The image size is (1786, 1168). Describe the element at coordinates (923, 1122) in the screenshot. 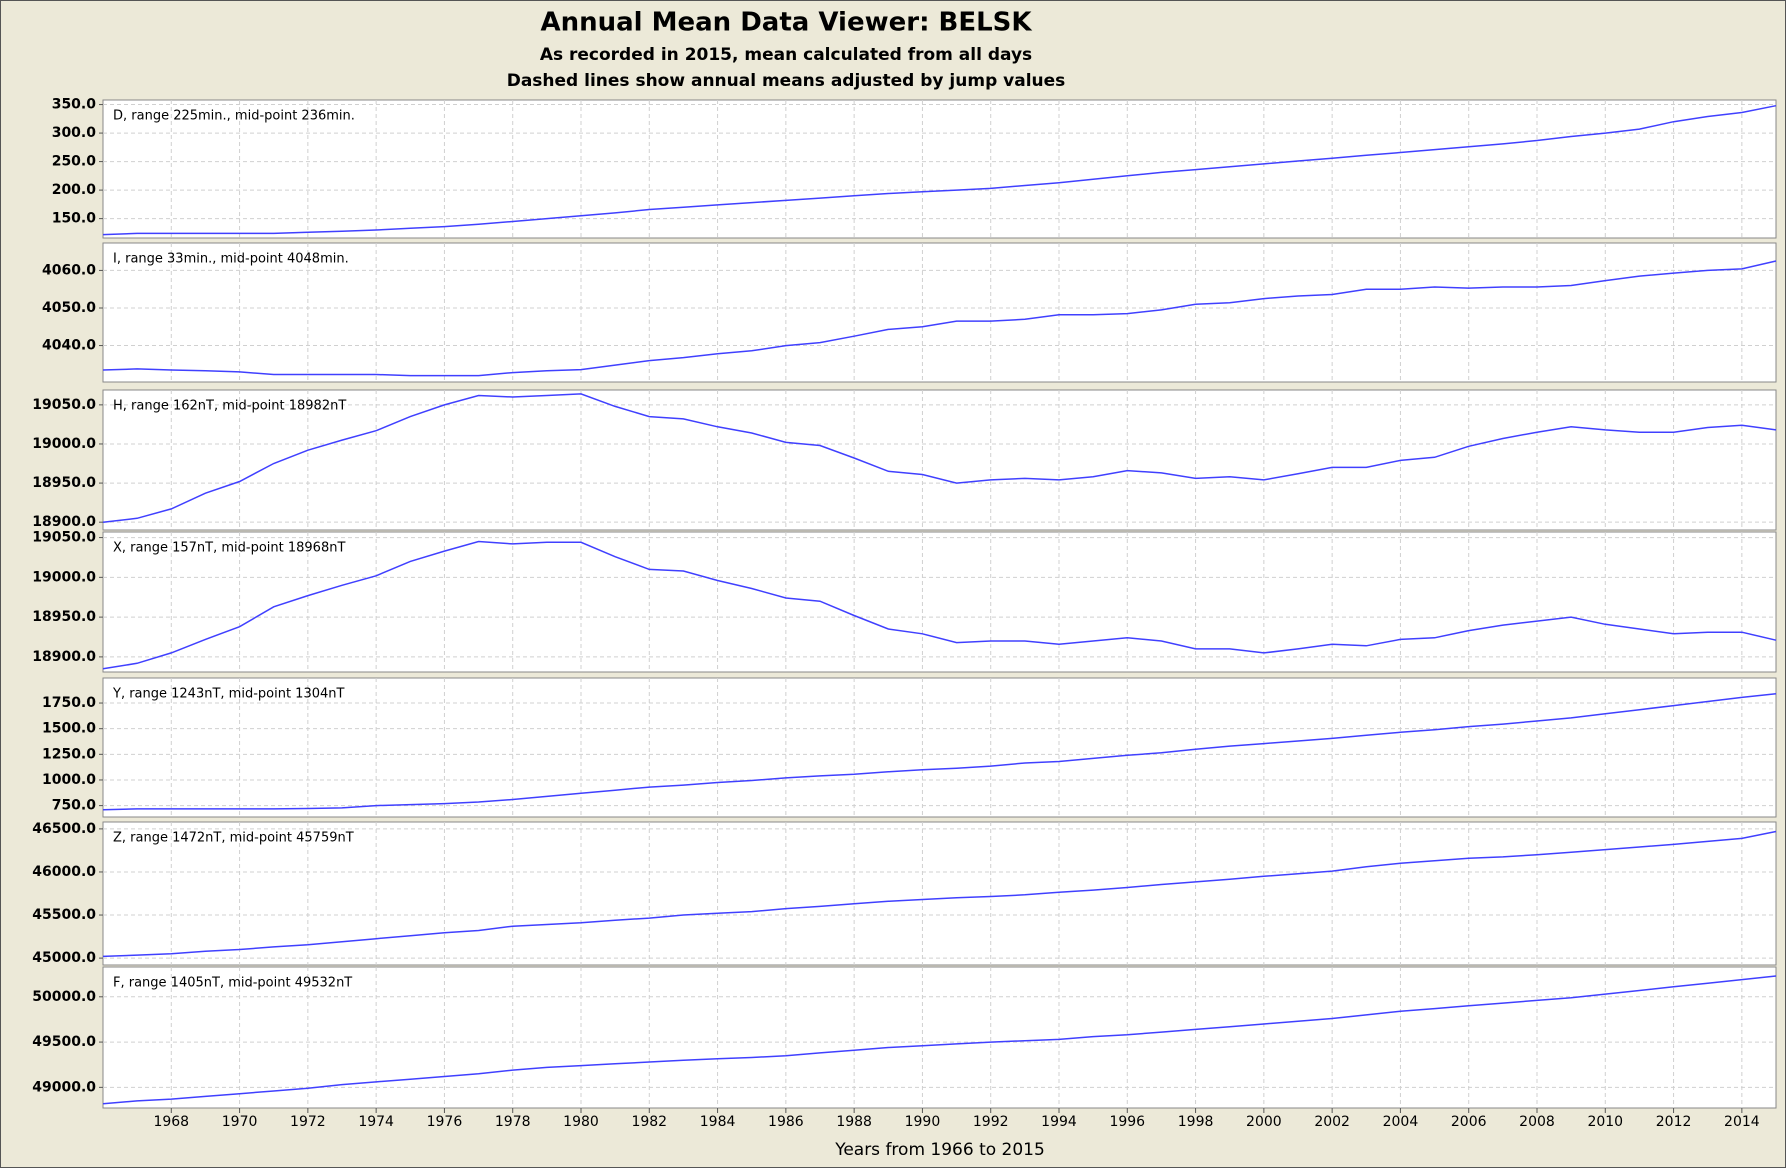

I see `x-tick-label: 1990` at that location.